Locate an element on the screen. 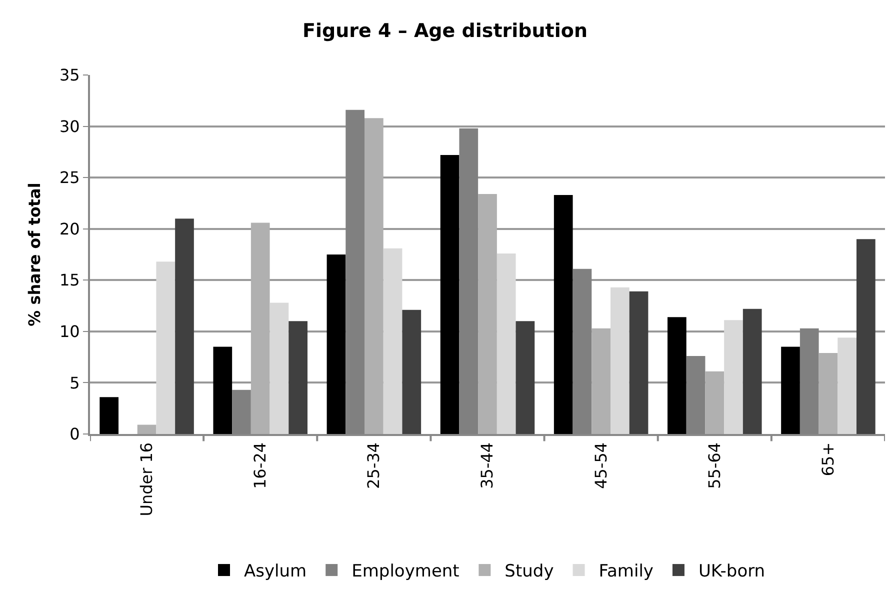 The width and height of the screenshot is (890, 594). y-tick-label: 25 is located at coordinates (69, 178).